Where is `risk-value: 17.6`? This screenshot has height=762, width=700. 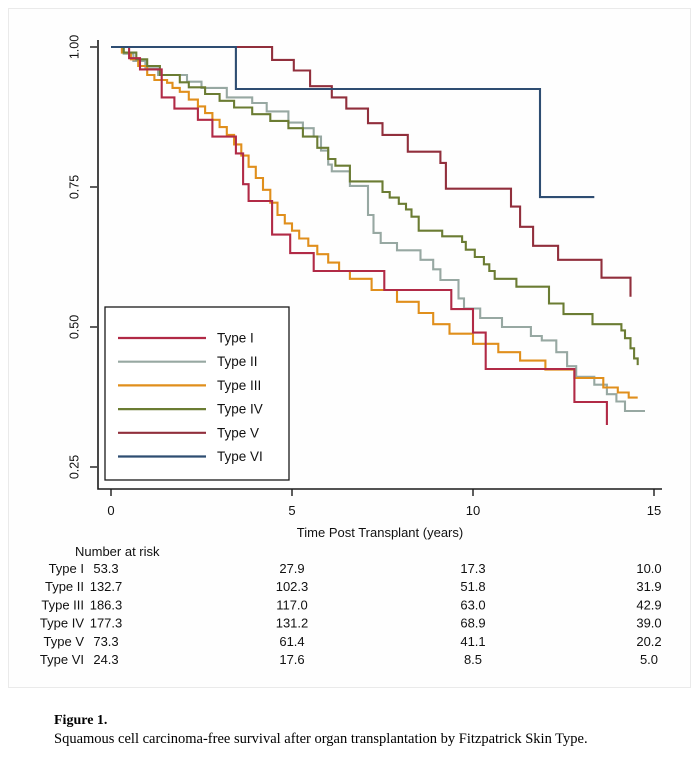
risk-value: 17.6 is located at coordinates (291, 659).